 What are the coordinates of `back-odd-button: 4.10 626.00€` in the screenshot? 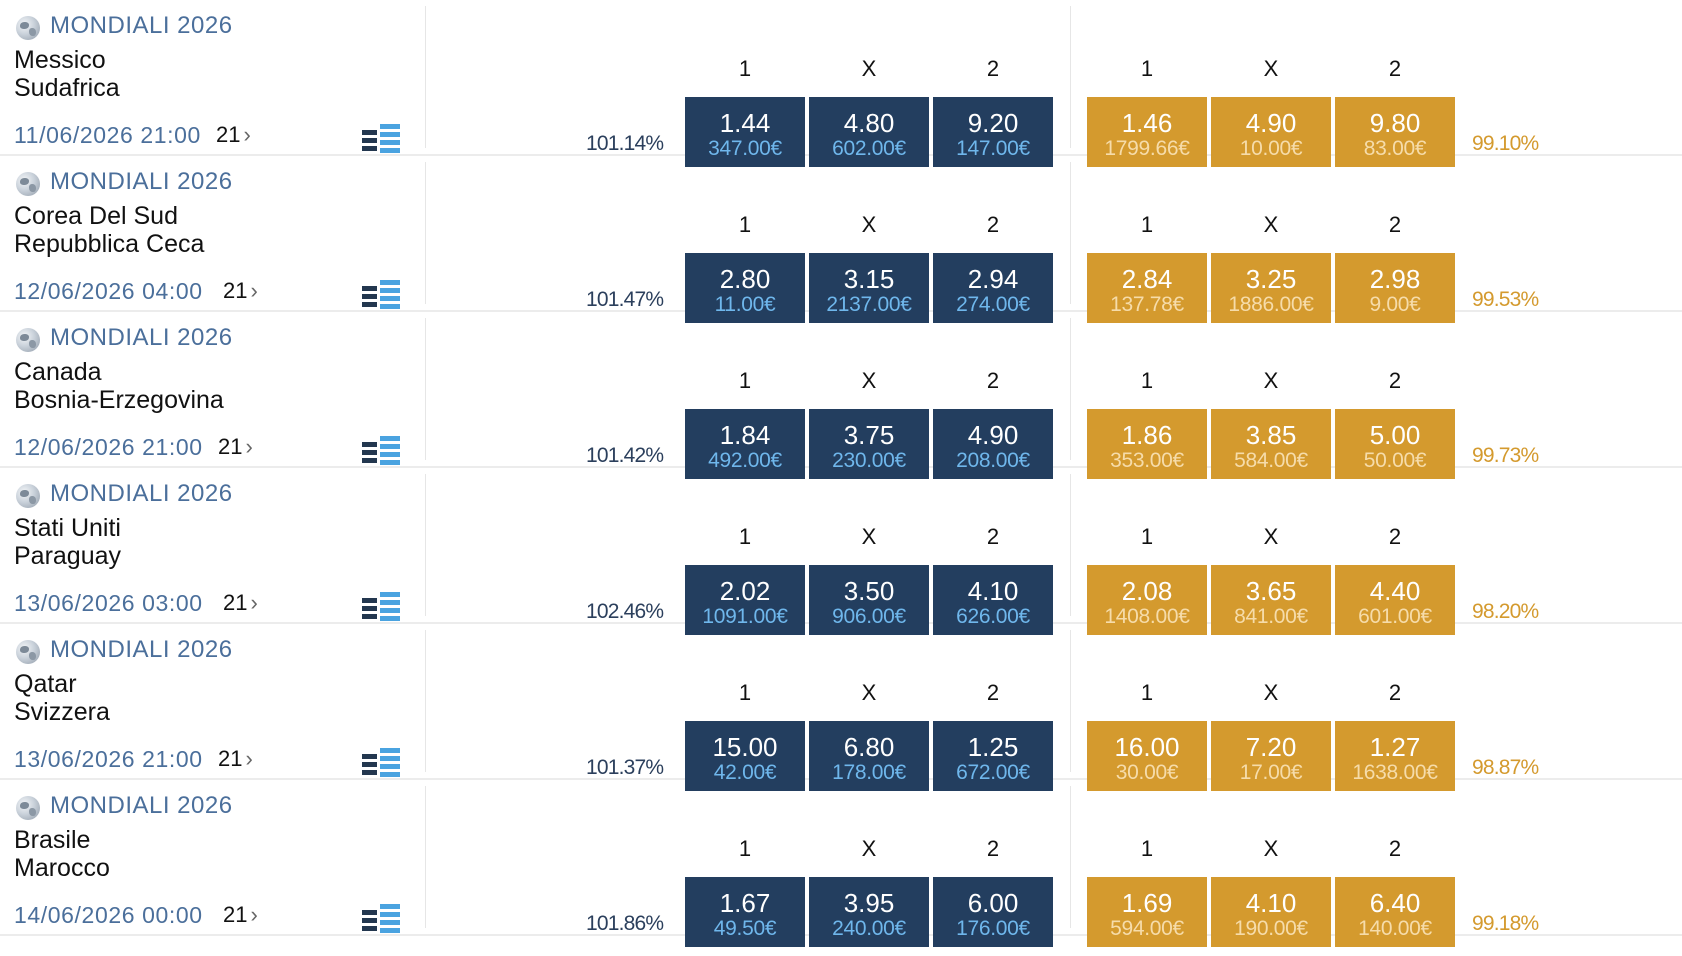 It's located at (993, 600).